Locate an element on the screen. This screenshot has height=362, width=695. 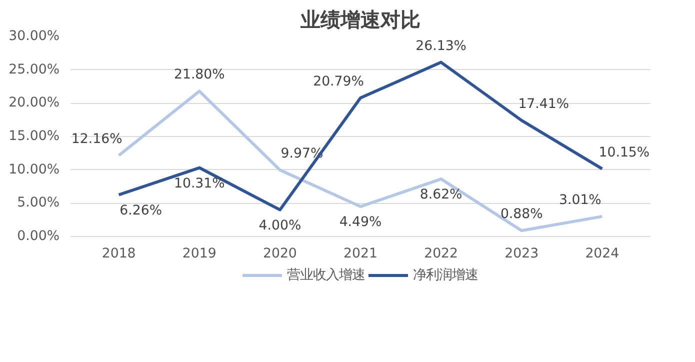
data-label: 26.13% is located at coordinates (441, 46).